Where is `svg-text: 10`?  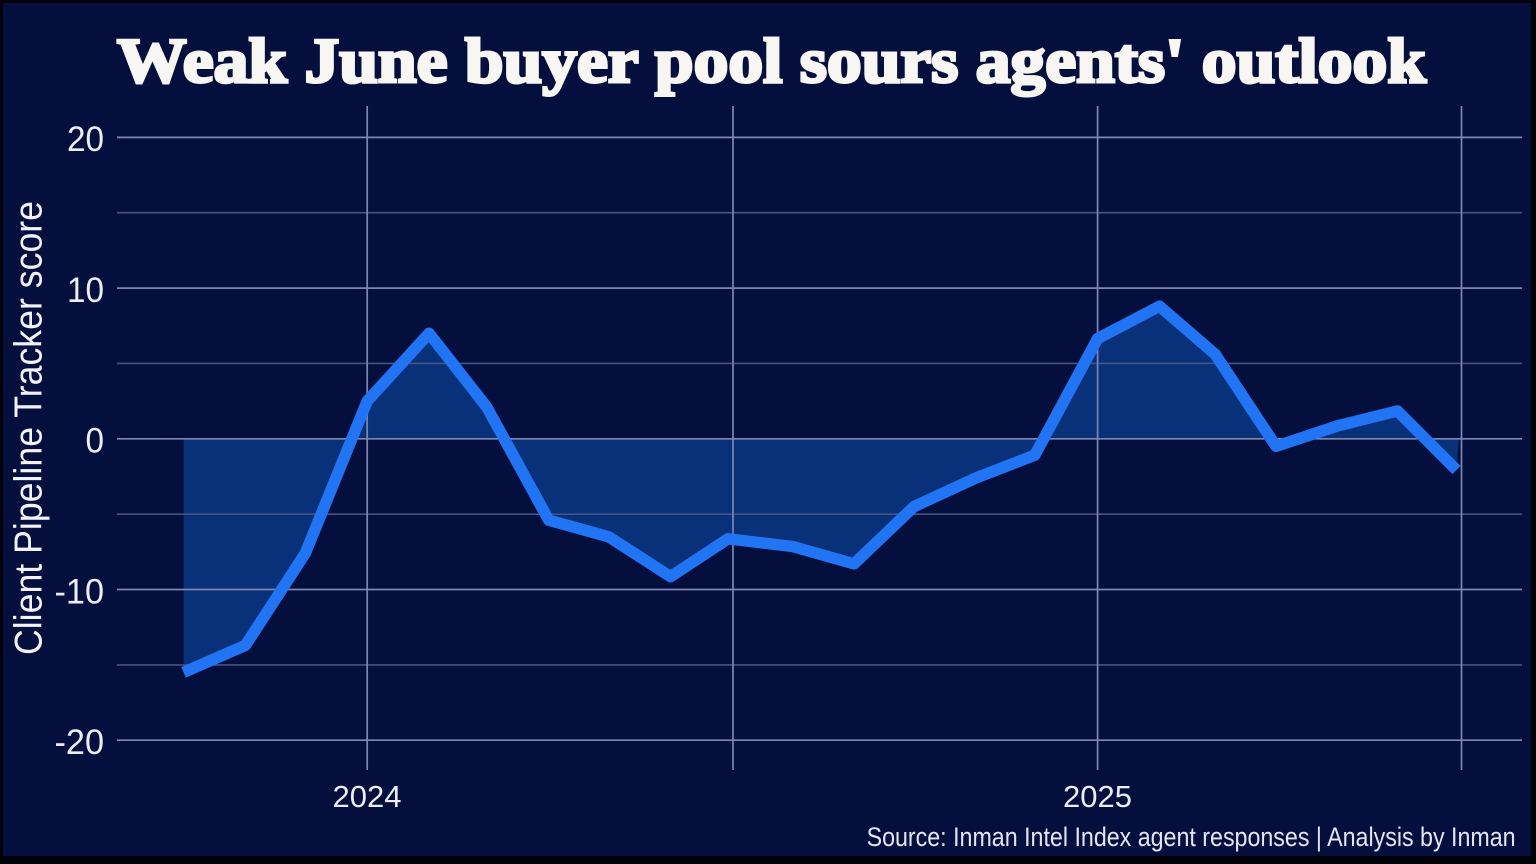
svg-text: 10 is located at coordinates (85, 290).